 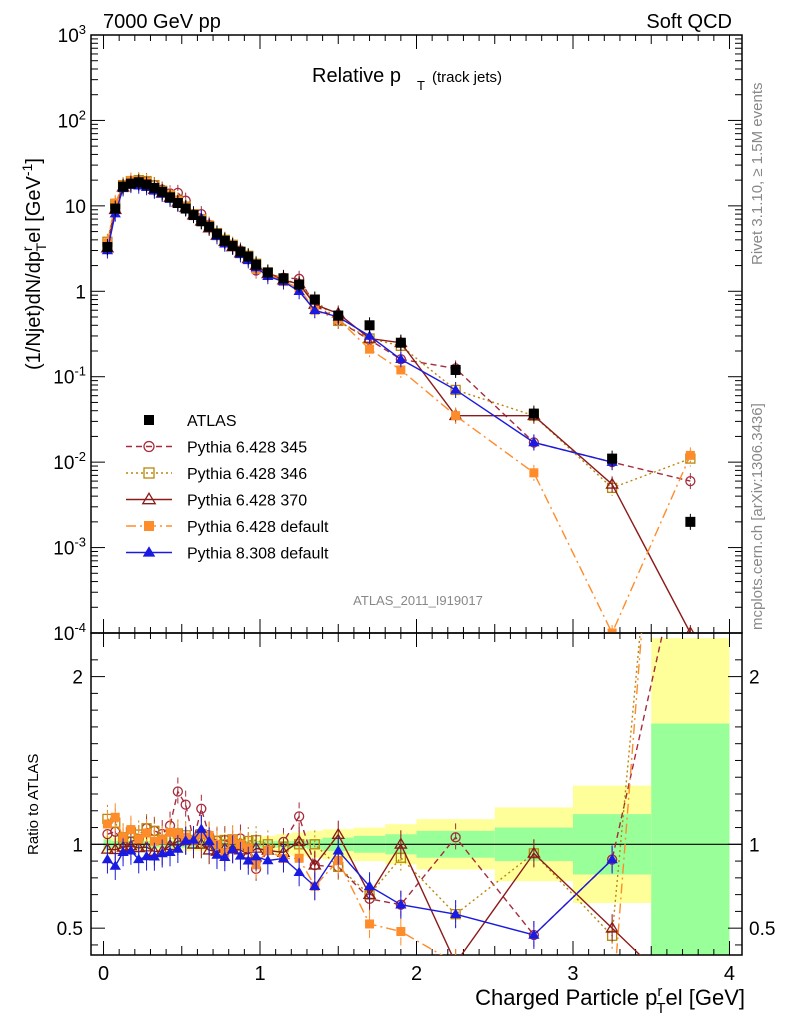 What do you see at coordinates (69, 461) in the screenshot?
I see `y-tick-label: 10⁻²` at bounding box center [69, 461].